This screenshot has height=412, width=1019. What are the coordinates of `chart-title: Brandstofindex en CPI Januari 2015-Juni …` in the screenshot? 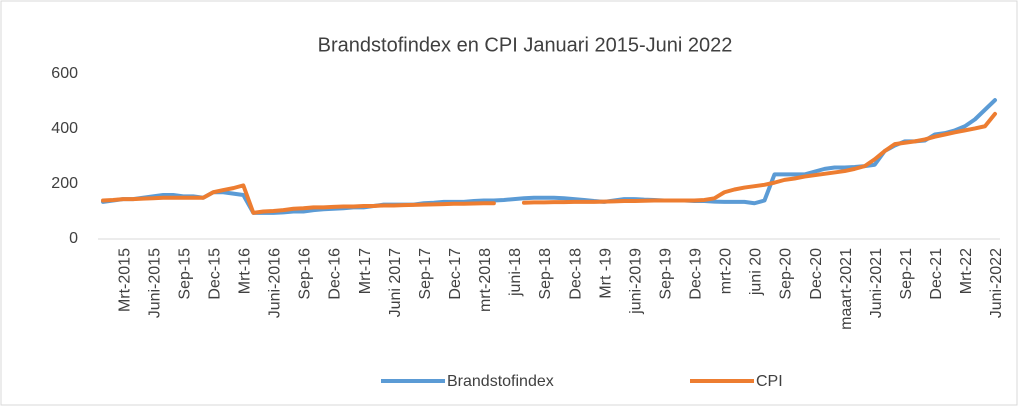 It's located at (525, 45).